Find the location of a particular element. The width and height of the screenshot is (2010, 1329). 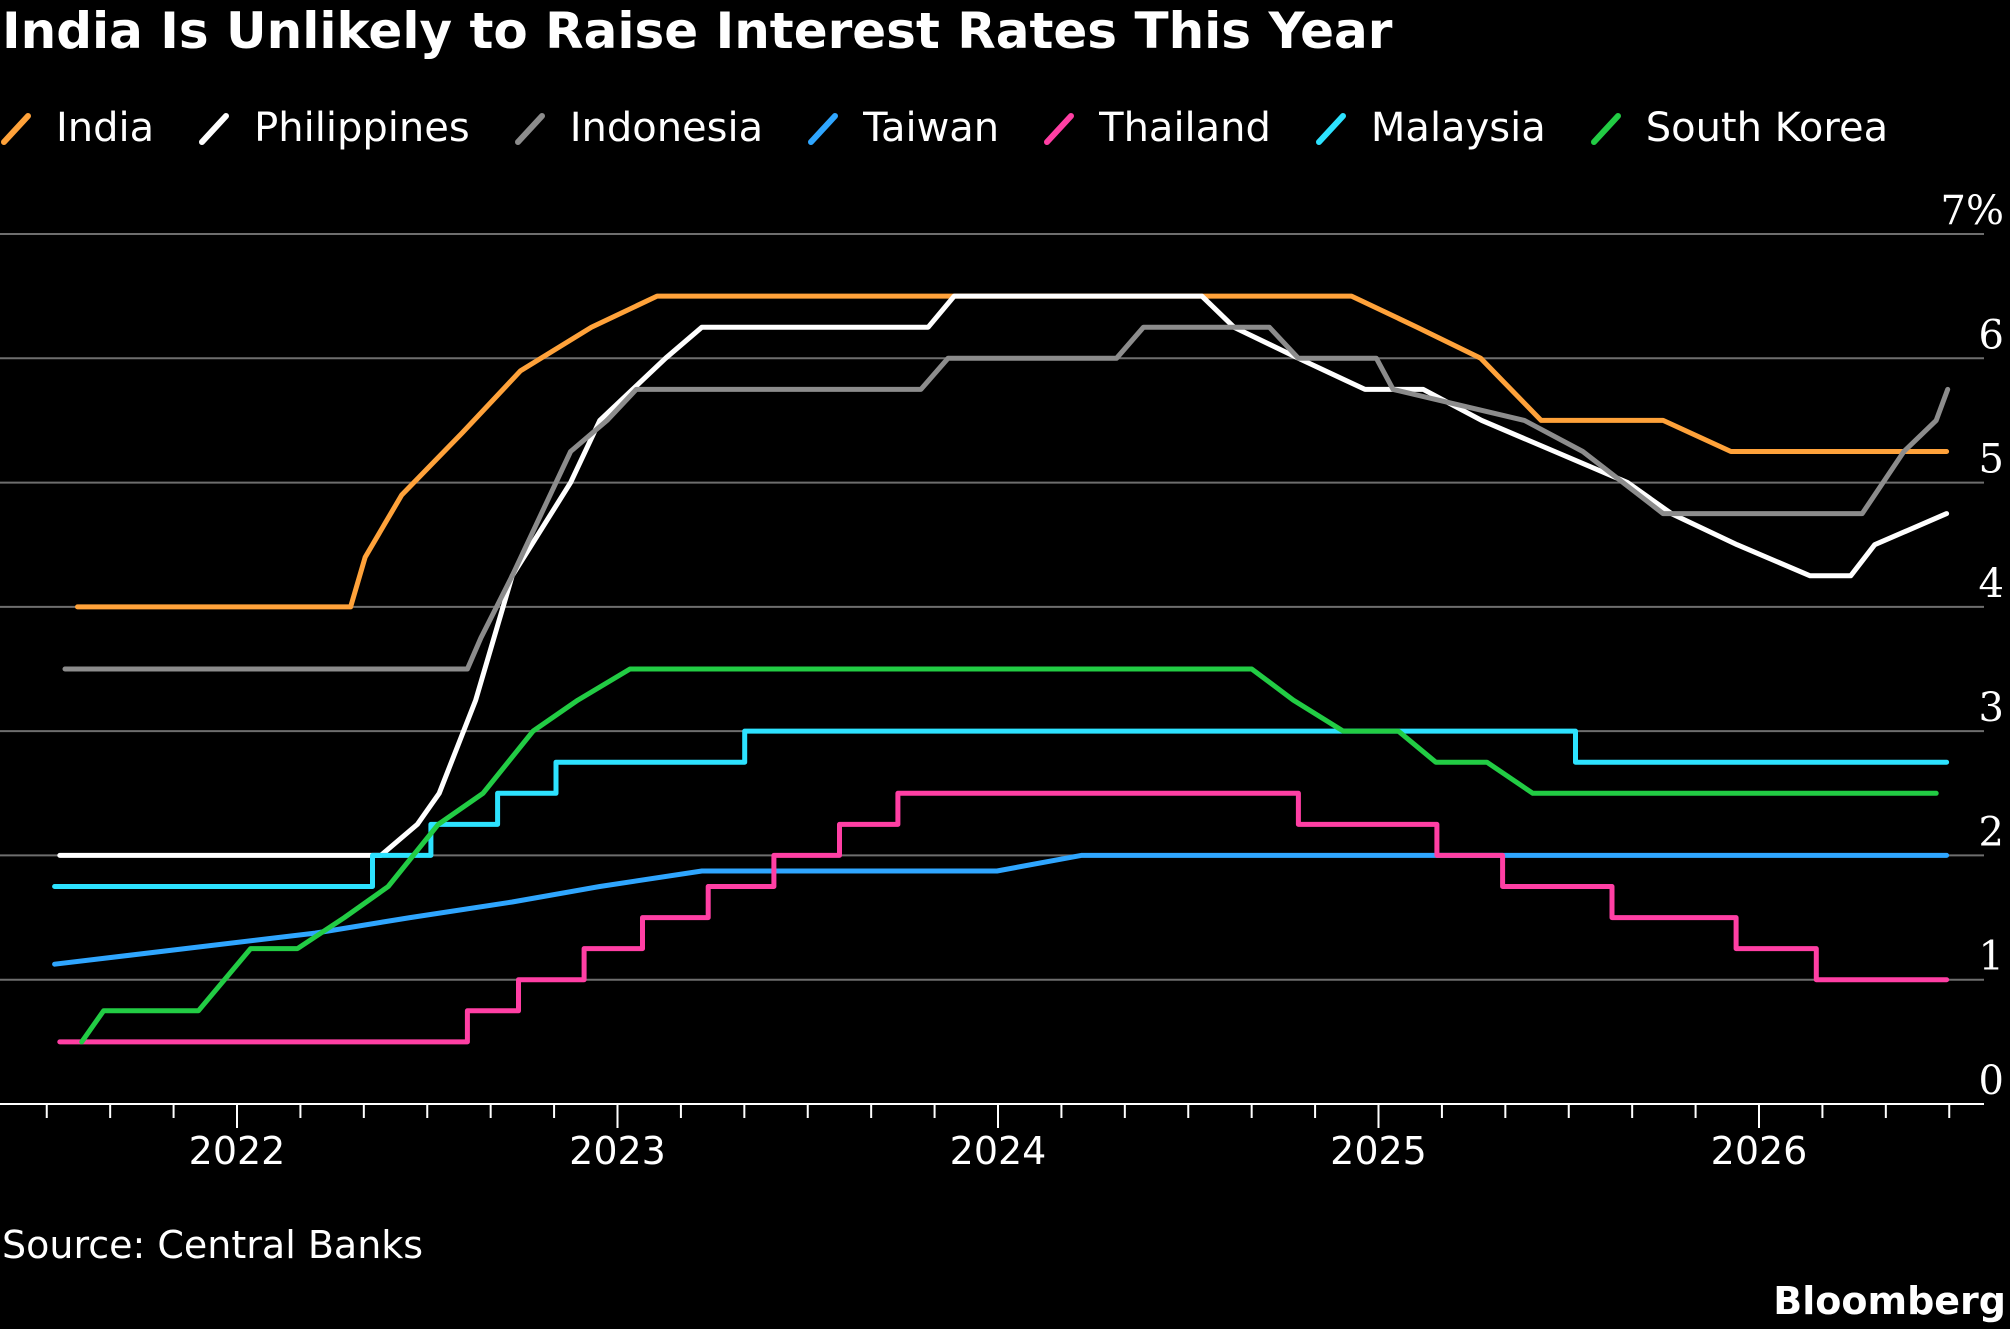

legend-item-malaysia: Malaysia is located at coordinates (1430, 128).